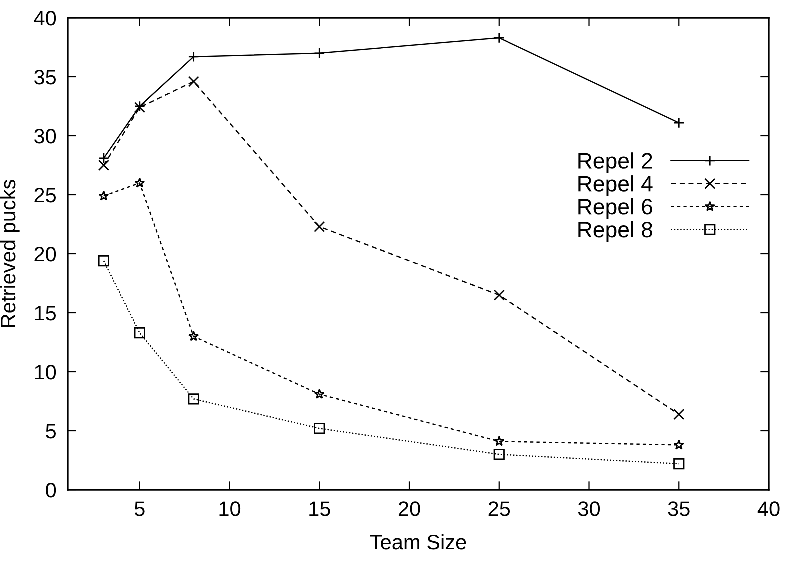 This screenshot has width=806, height=573. What do you see at coordinates (418, 542) in the screenshot?
I see `x-axis-title: Team Size` at bounding box center [418, 542].